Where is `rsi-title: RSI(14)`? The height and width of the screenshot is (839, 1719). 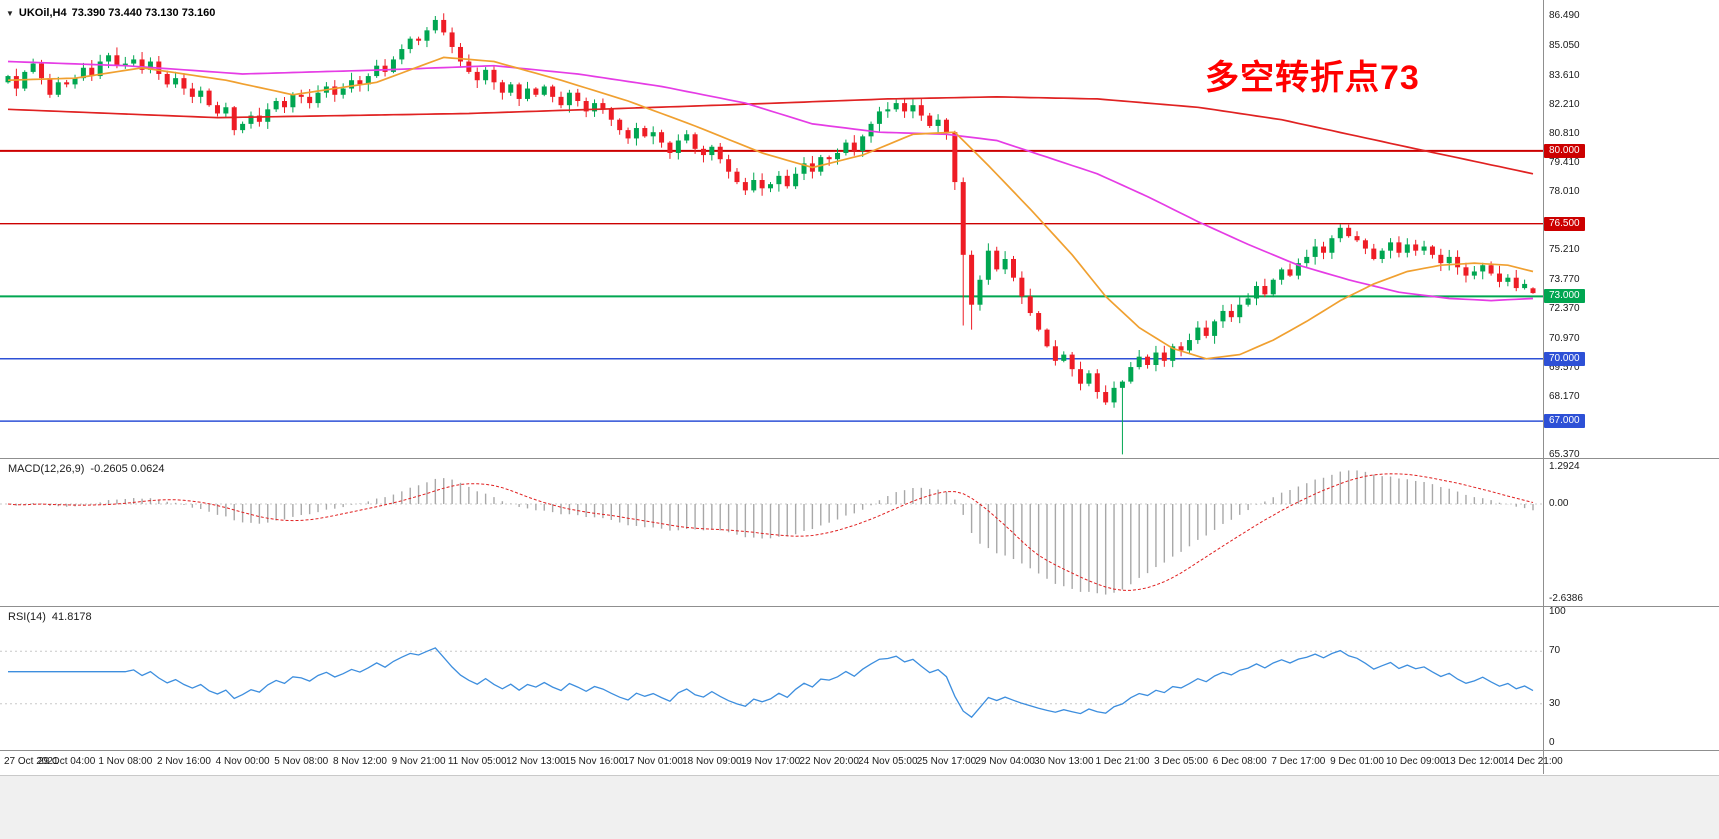
rsi-title: RSI(14) is located at coordinates (27, 617).